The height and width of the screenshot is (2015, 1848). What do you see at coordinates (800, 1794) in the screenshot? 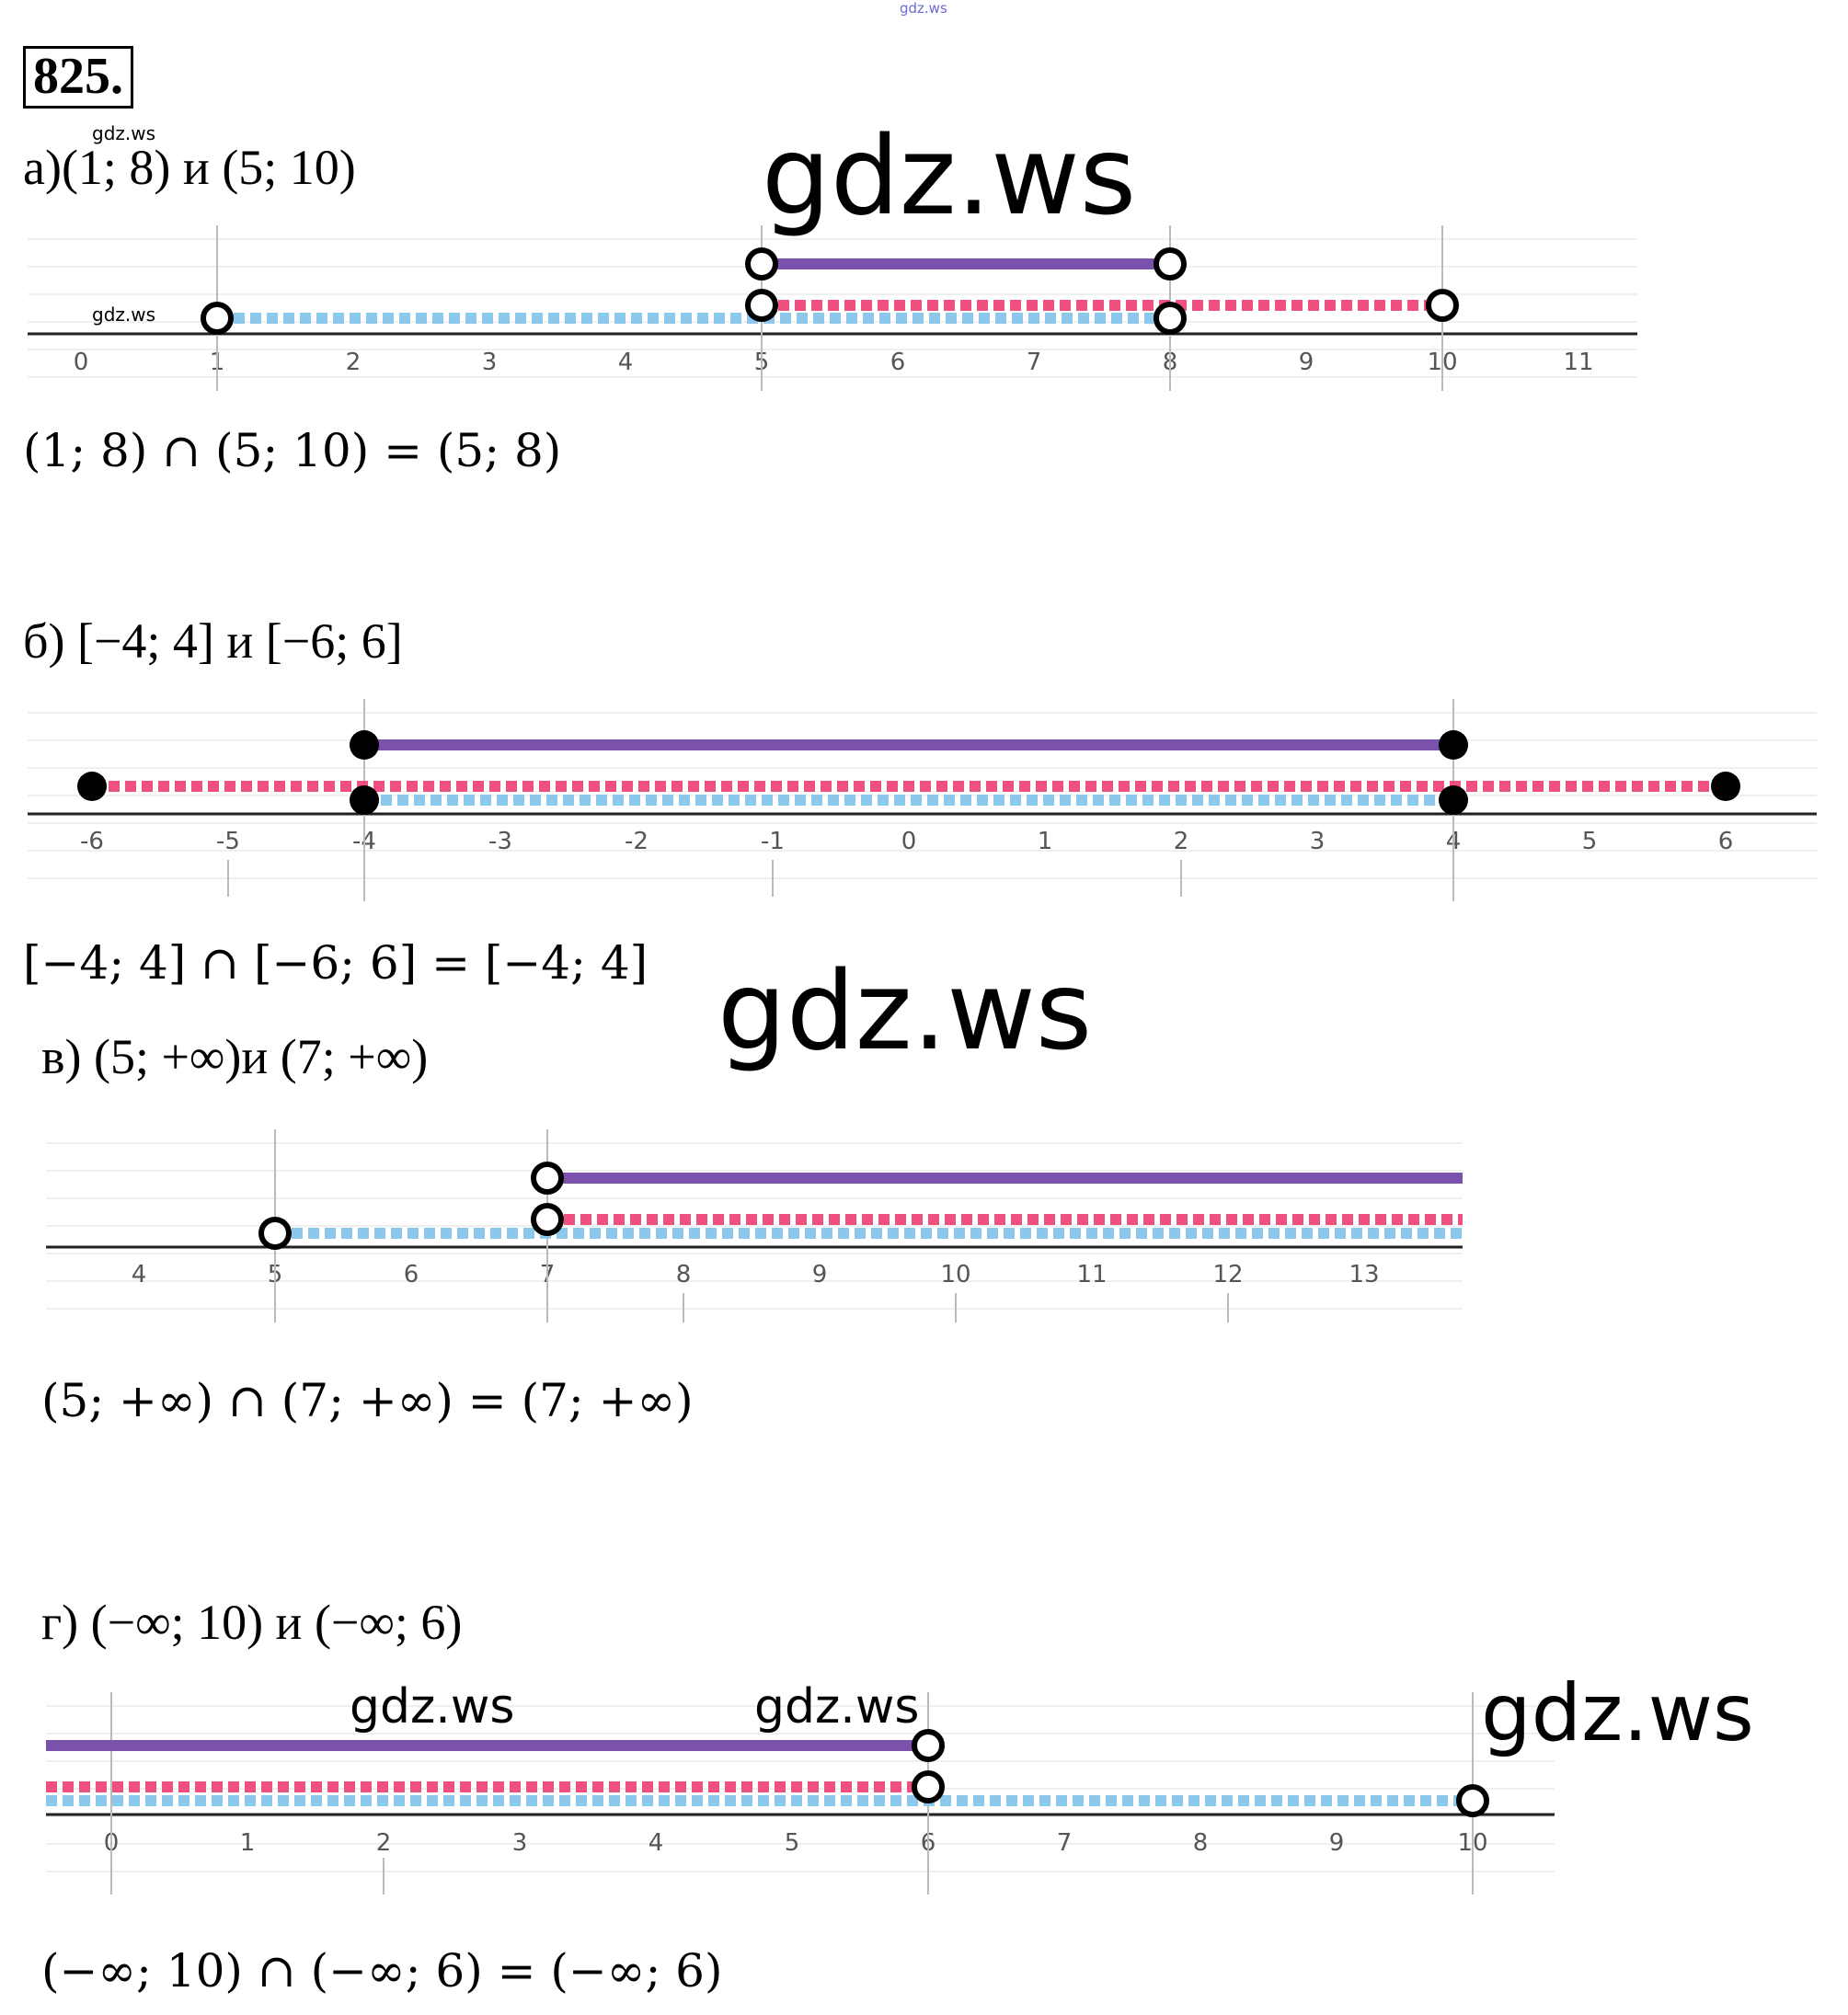
I see `number-line-d: 0 1 2 3 4 5 6 7 8 9 10` at bounding box center [800, 1794].